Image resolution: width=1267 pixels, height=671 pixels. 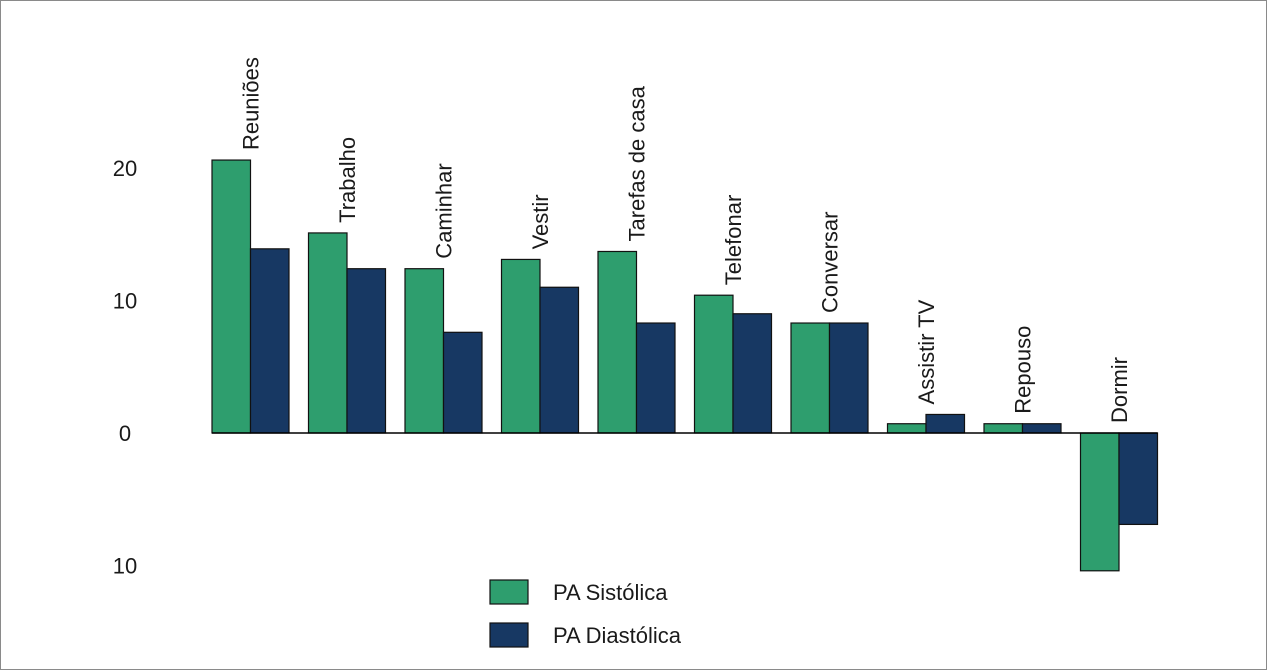 I want to click on category-label: Telefonar, so click(x=733, y=240).